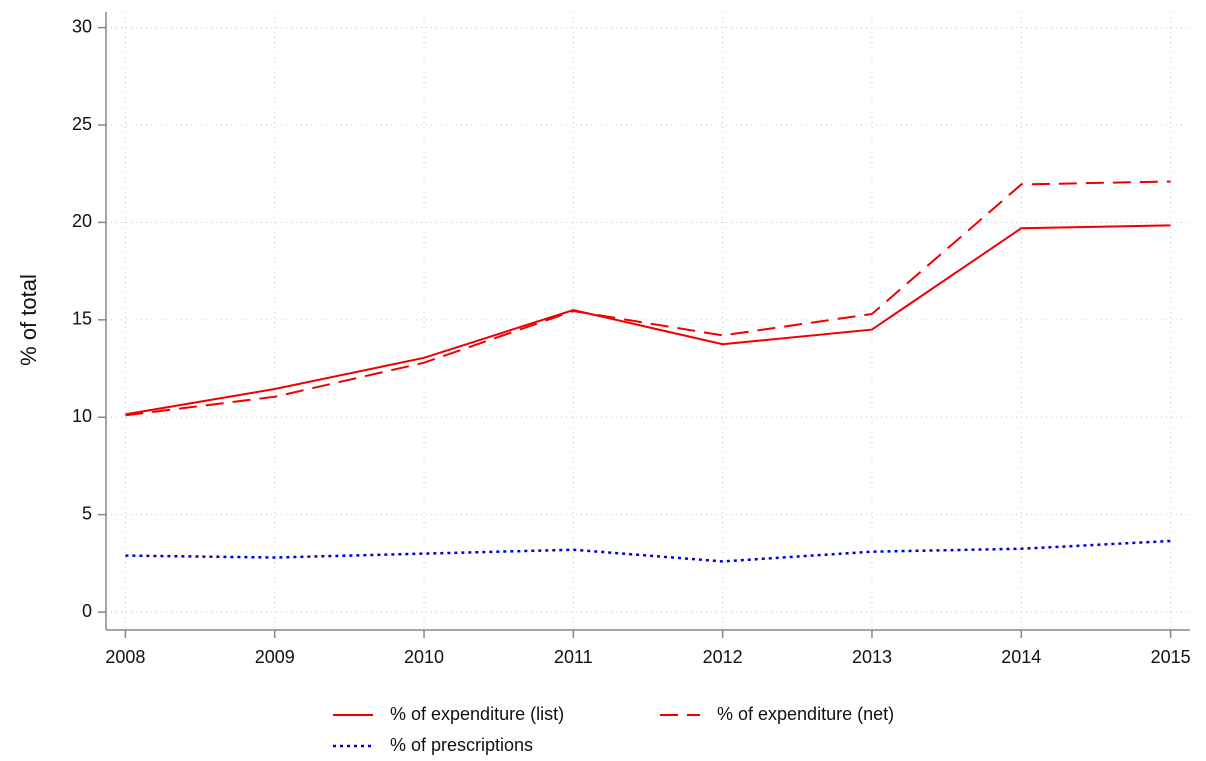  Describe the element at coordinates (28, 320) in the screenshot. I see `y-axis-label: % of total` at that location.